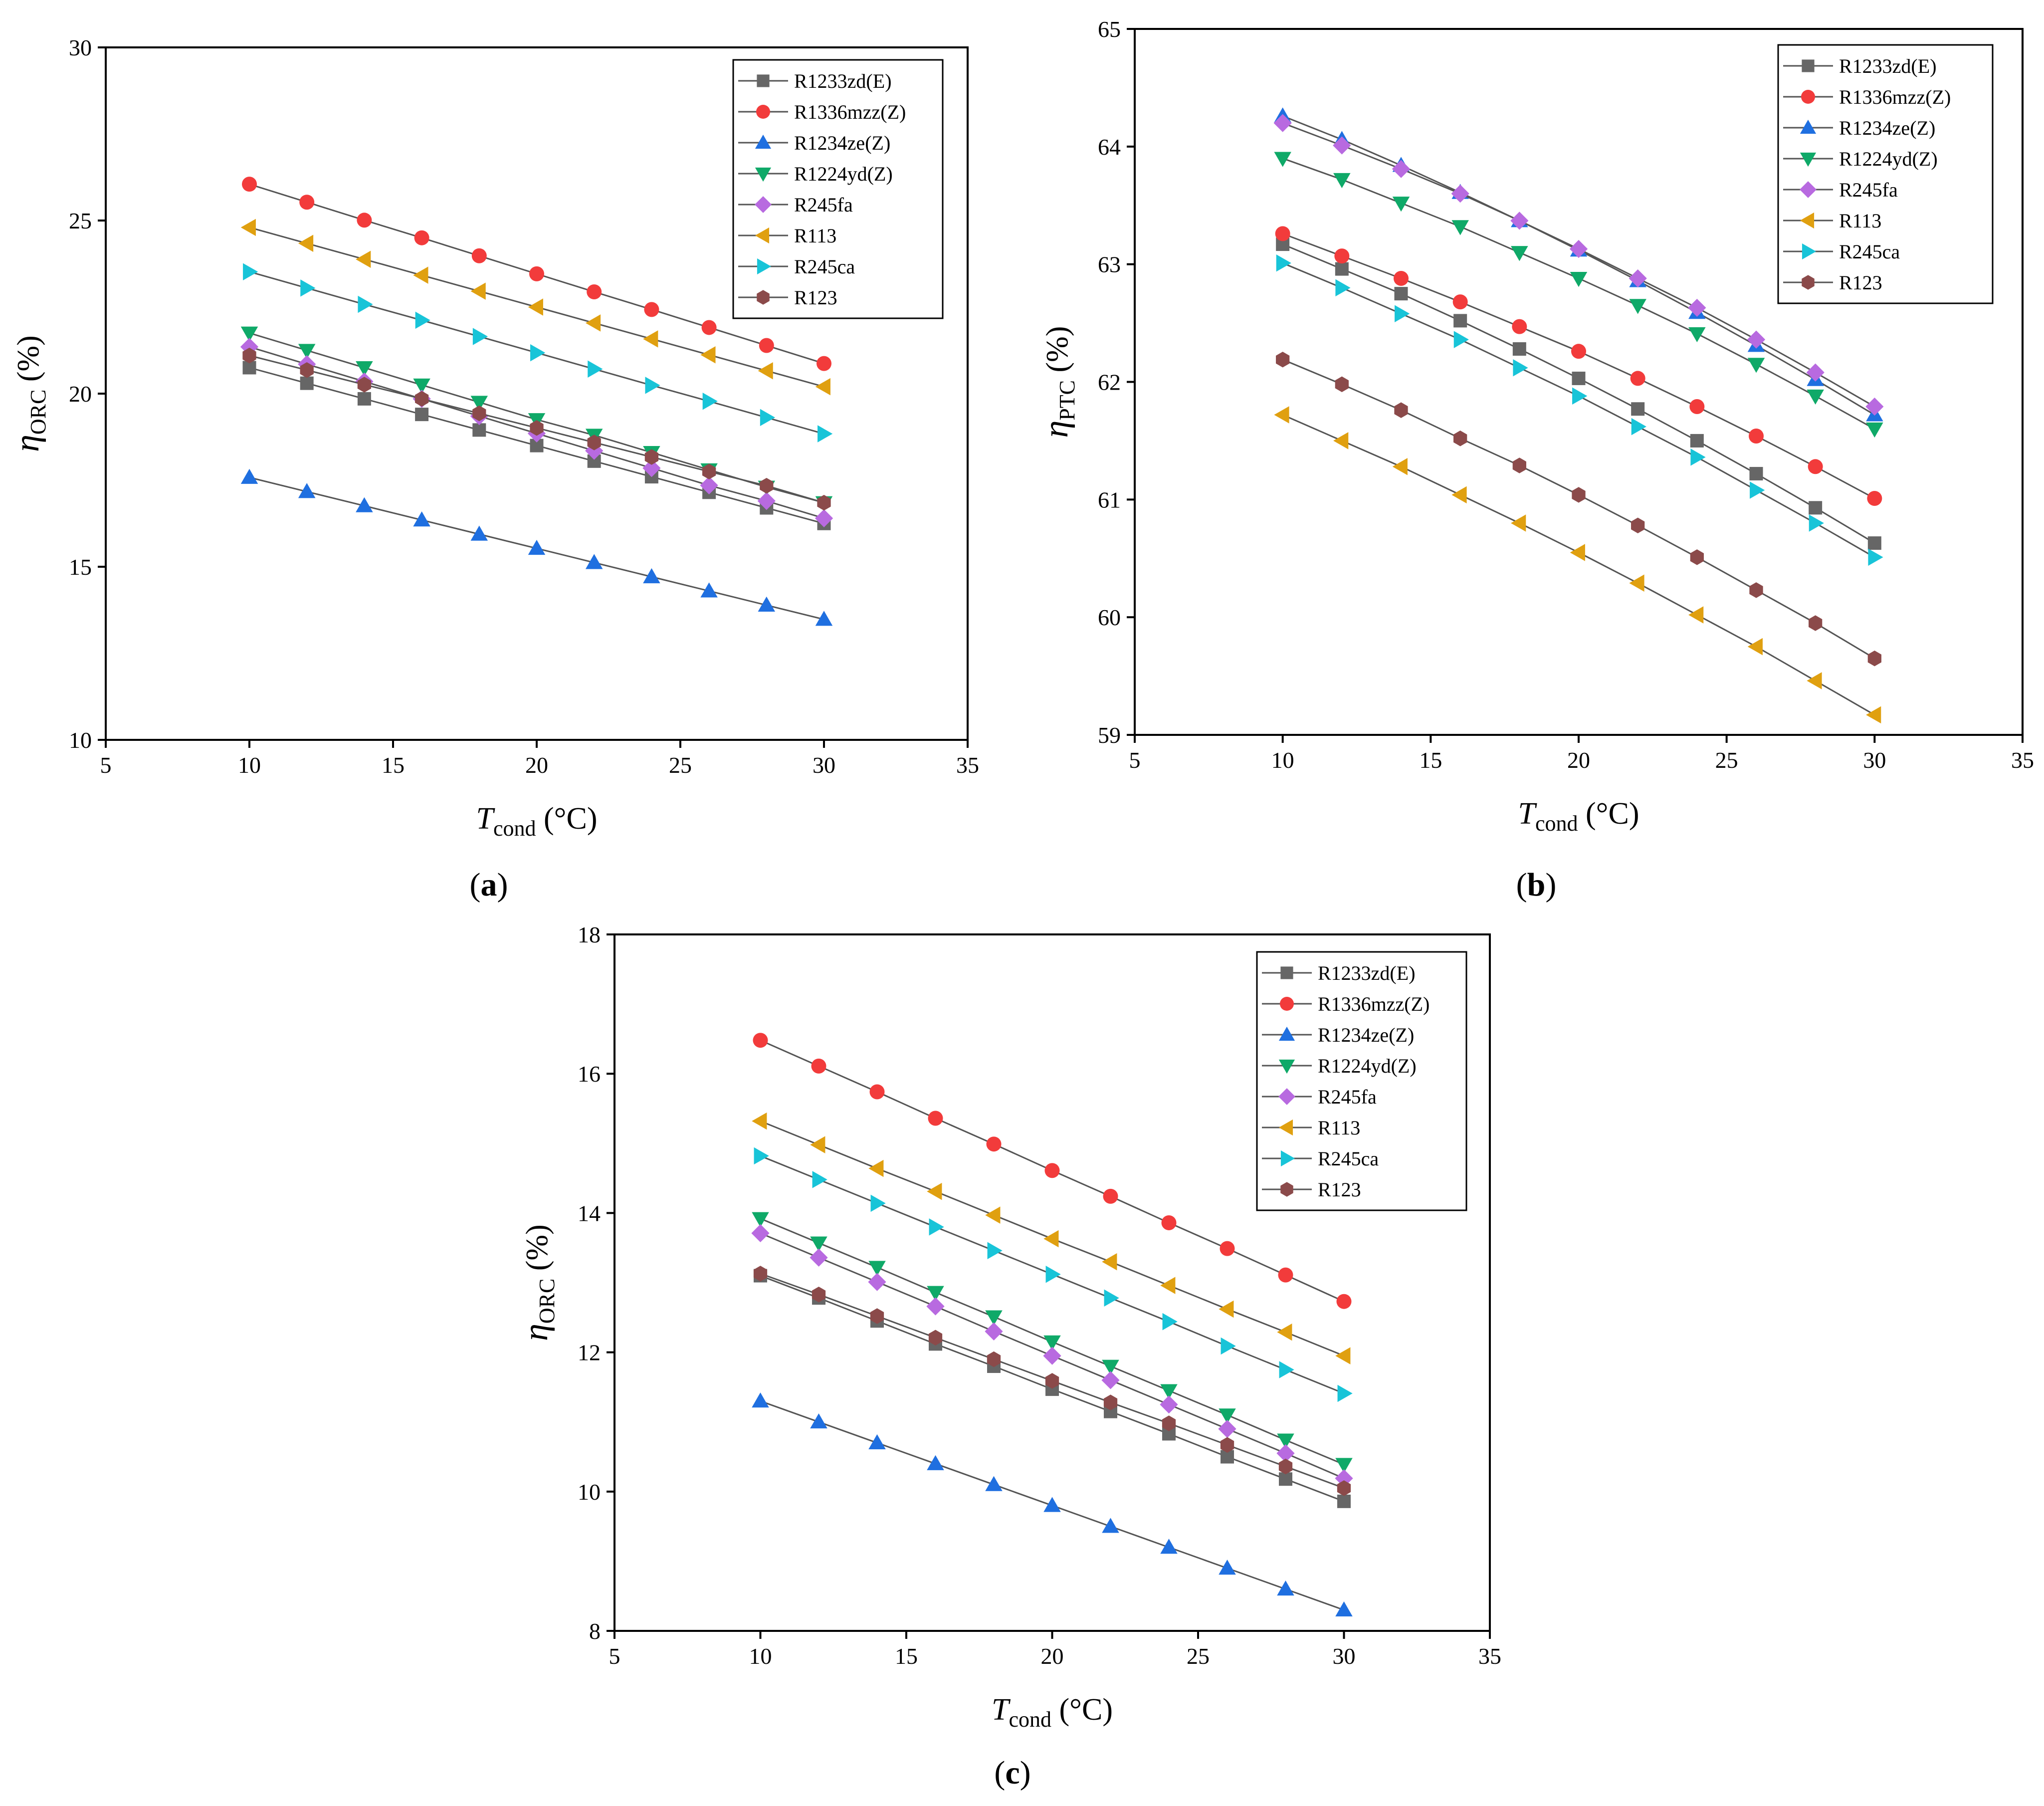 Image resolution: width=2044 pixels, height=1806 pixels. Describe the element at coordinates (1109, 735) in the screenshot. I see `y-tick-label: 59` at that location.